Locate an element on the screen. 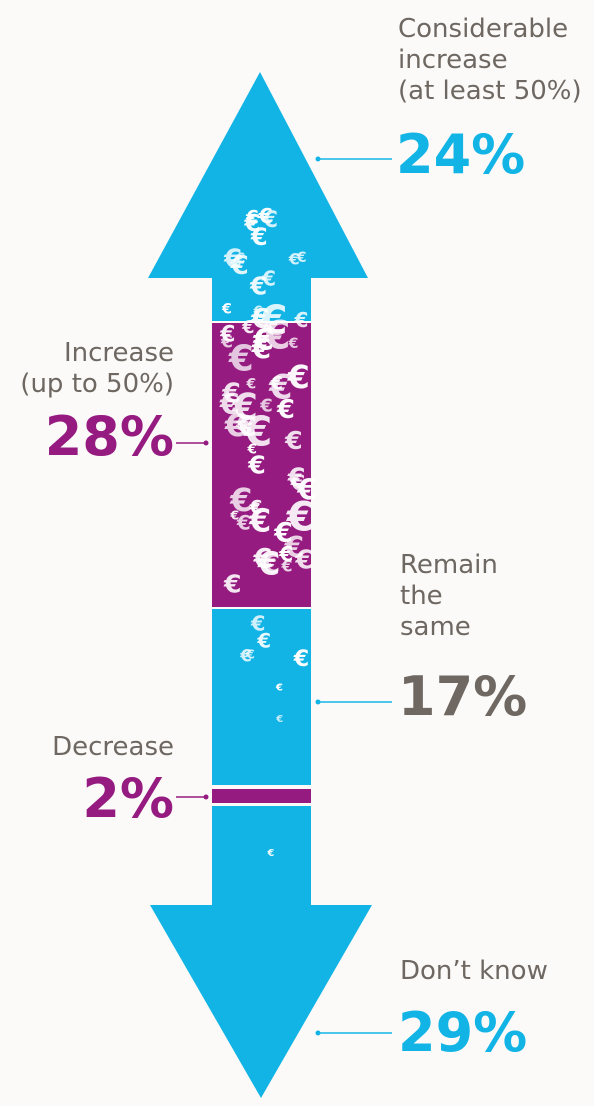 The width and height of the screenshot is (594, 1106). considerable-increase-value: 24% is located at coordinates (461, 154).